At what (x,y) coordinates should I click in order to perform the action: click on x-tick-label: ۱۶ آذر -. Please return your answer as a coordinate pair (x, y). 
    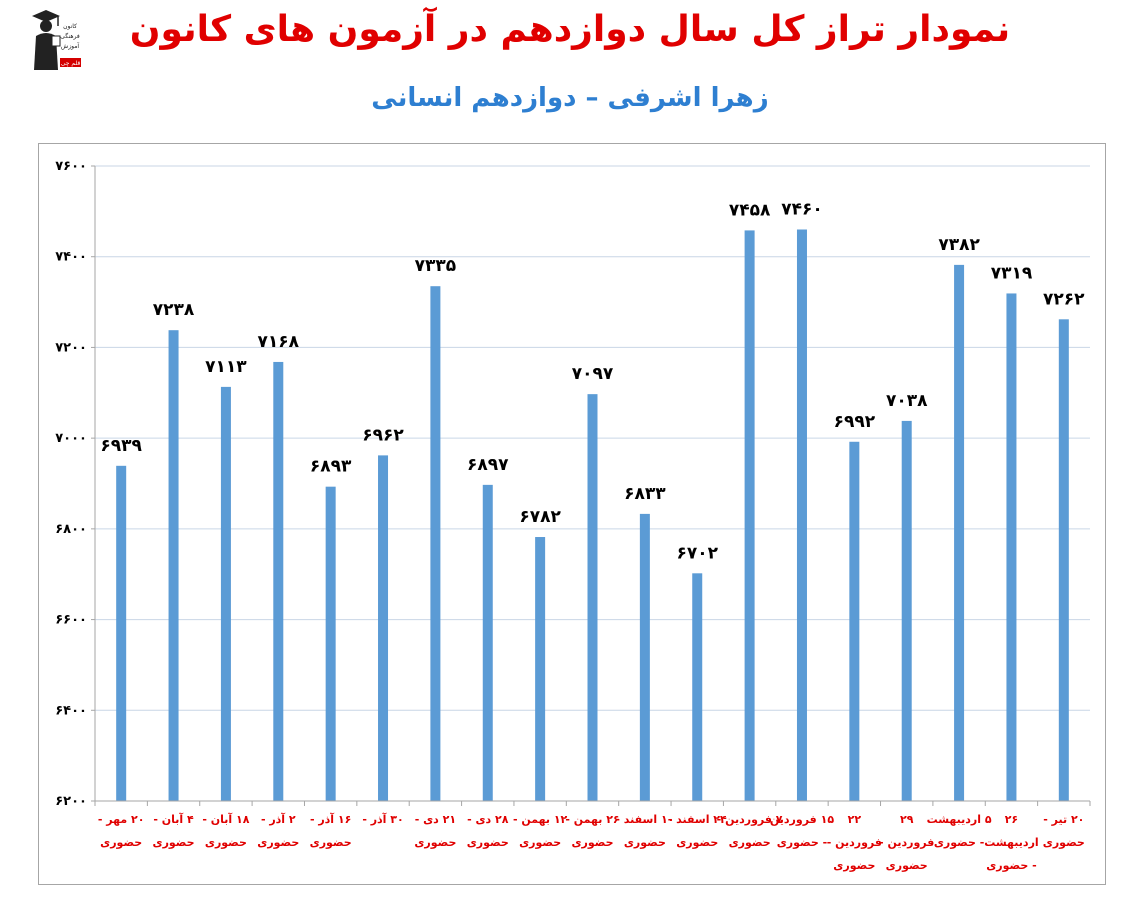
    Looking at the image, I should click on (330, 819).